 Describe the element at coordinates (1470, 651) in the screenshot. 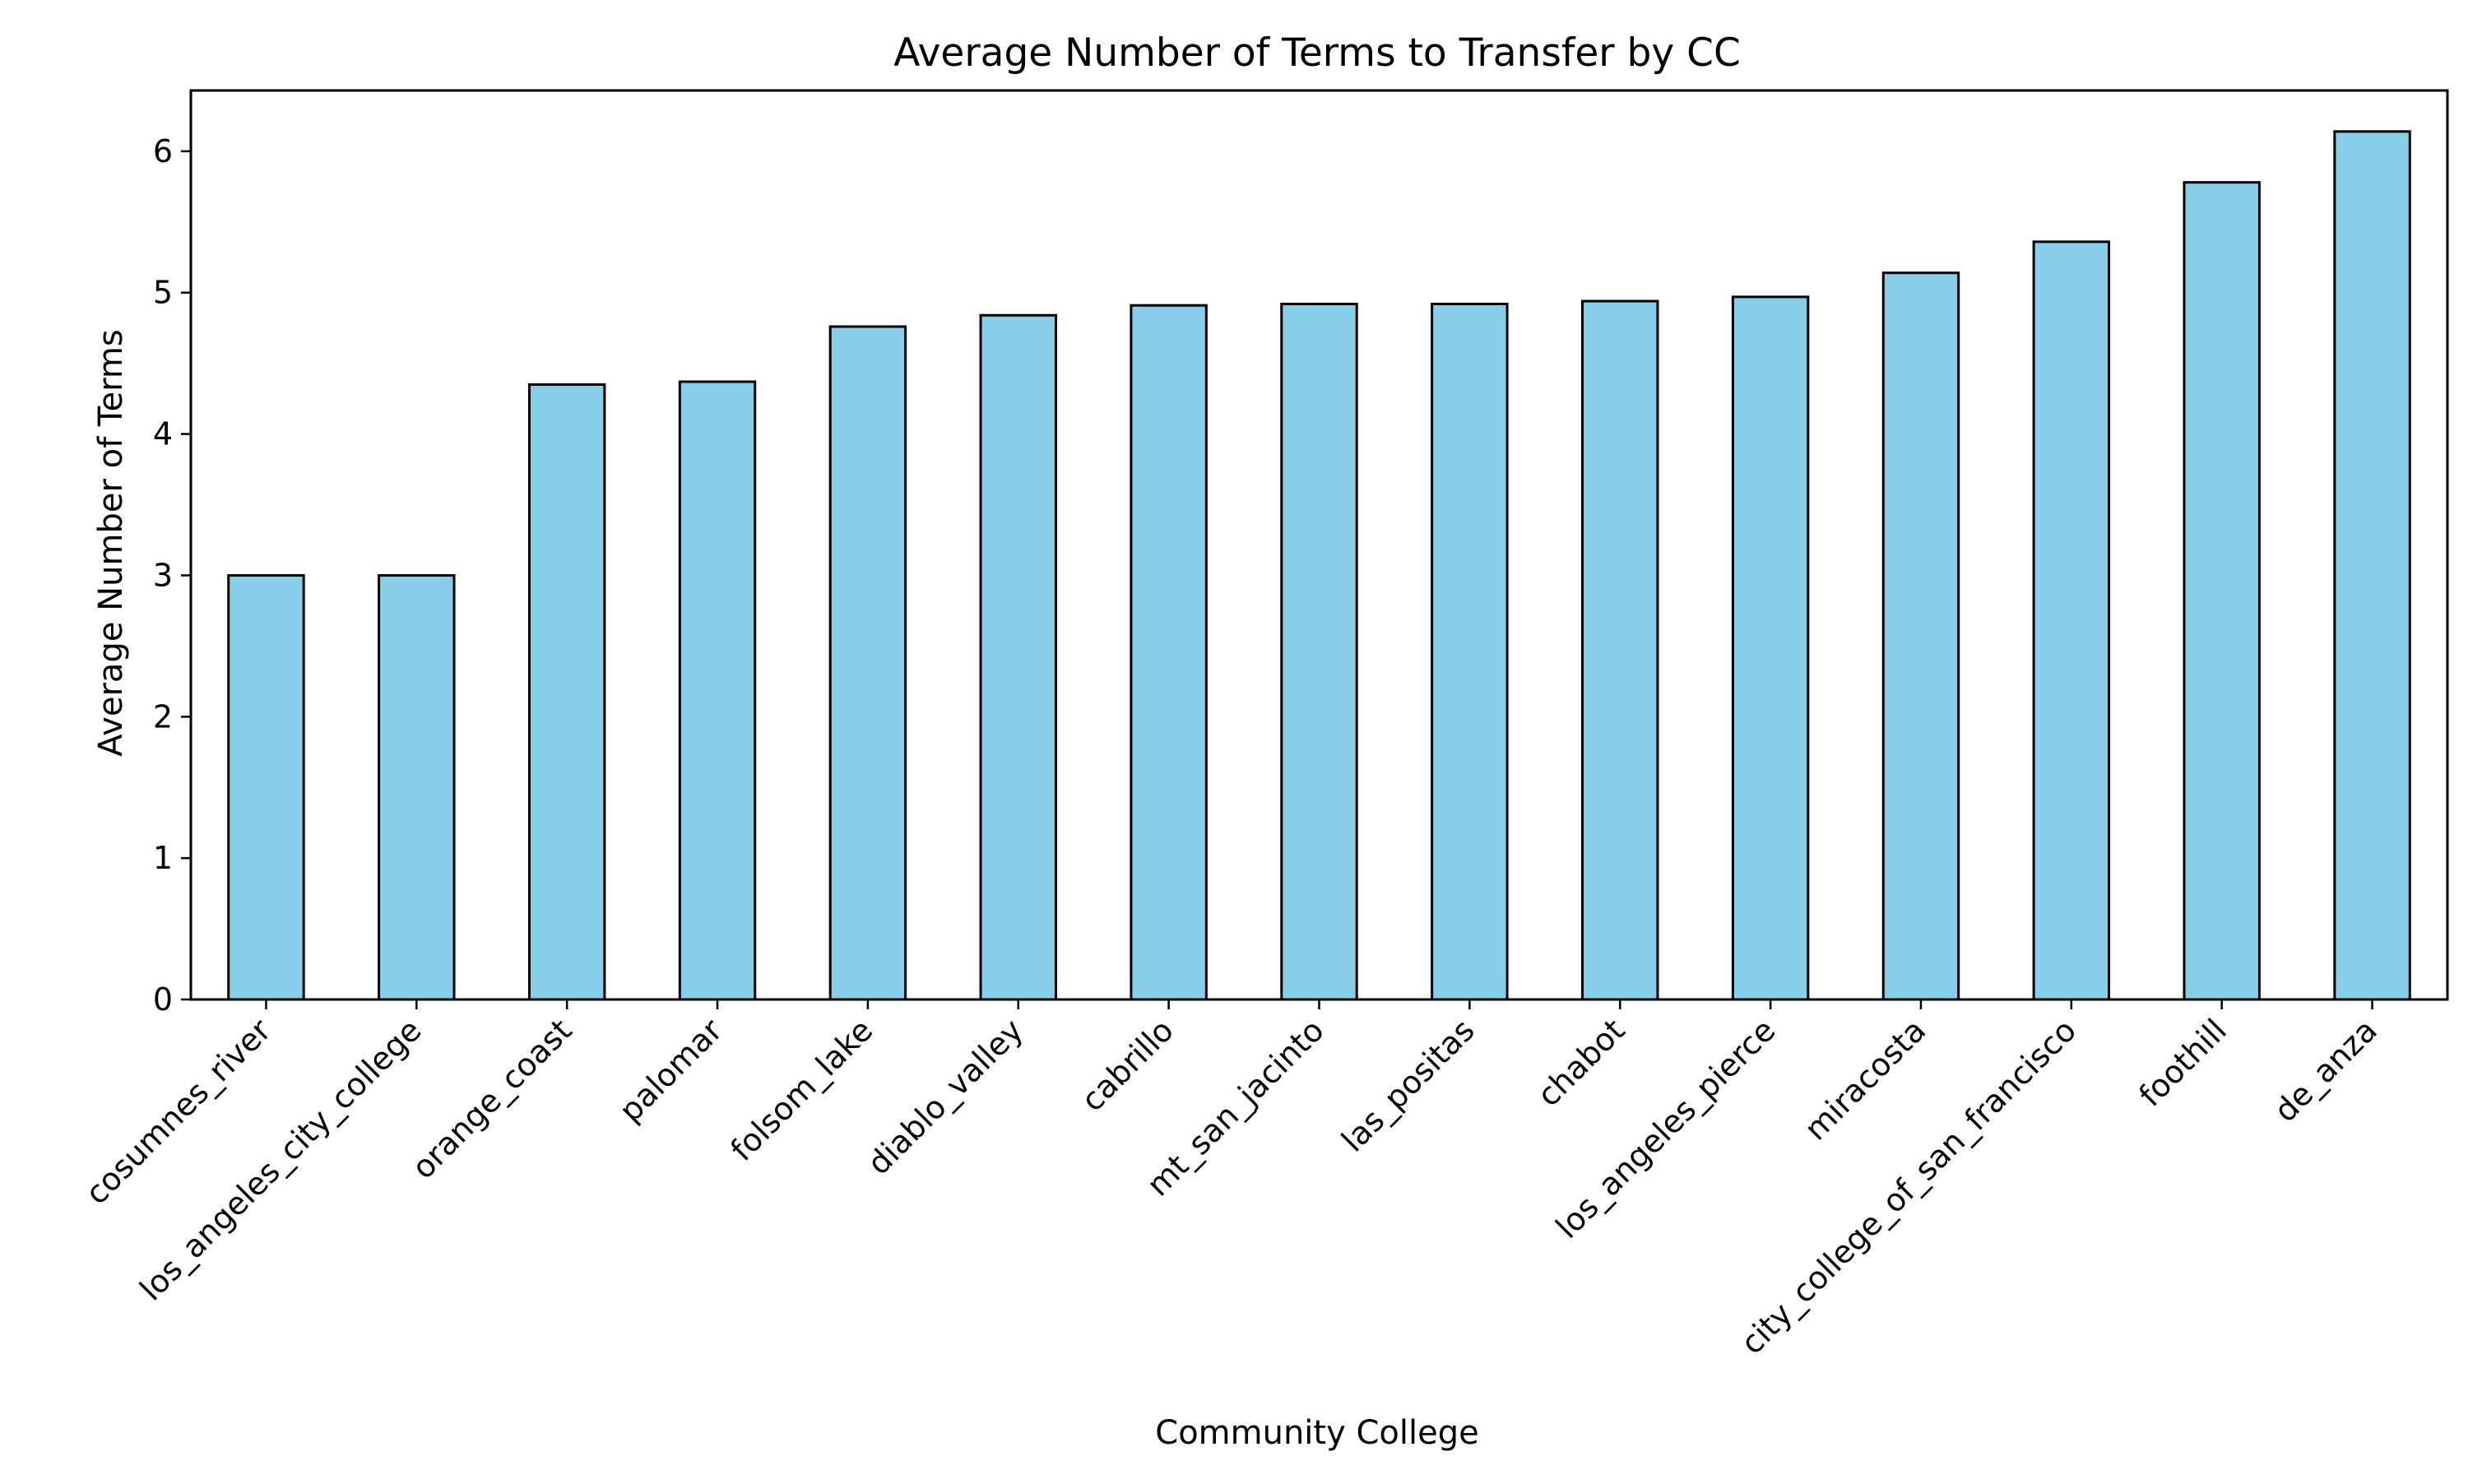

I see `bar-las_positas` at that location.